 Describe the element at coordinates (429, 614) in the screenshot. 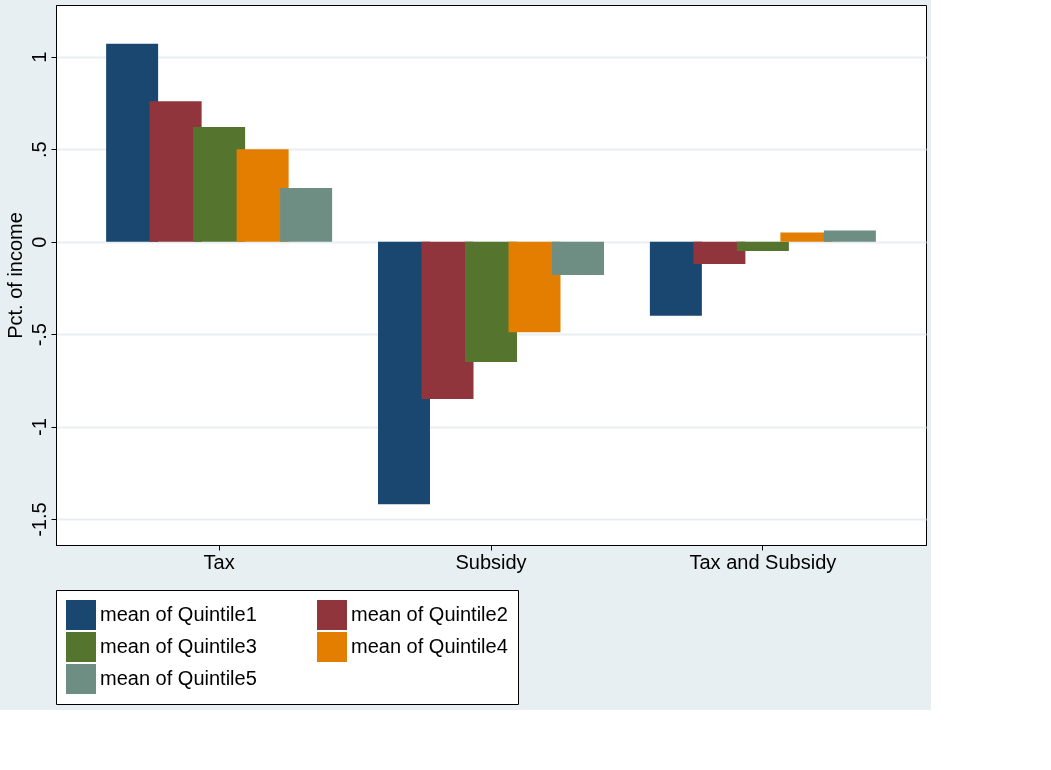

I see `legend-label: mean of Quintile2` at that location.